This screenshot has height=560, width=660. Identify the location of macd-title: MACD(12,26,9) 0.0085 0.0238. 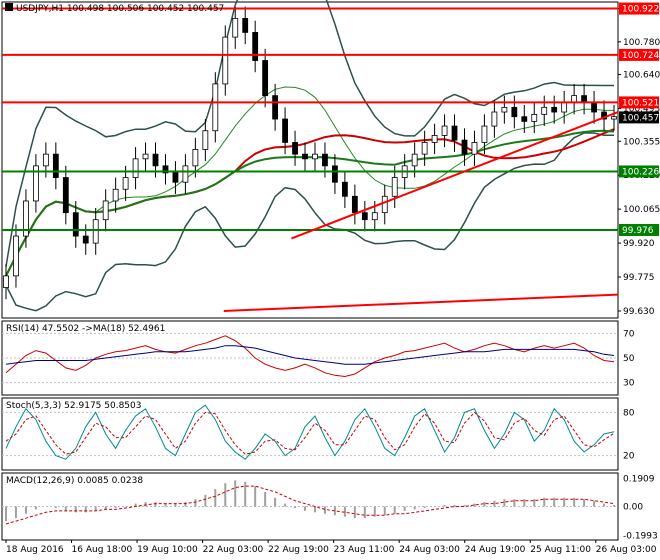
(74, 481).